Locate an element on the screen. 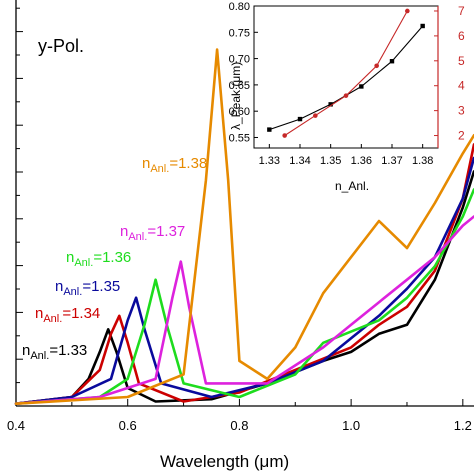 The height and width of the screenshot is (474, 474). inset-y-tick-label: 0.65 is located at coordinates (239, 86).